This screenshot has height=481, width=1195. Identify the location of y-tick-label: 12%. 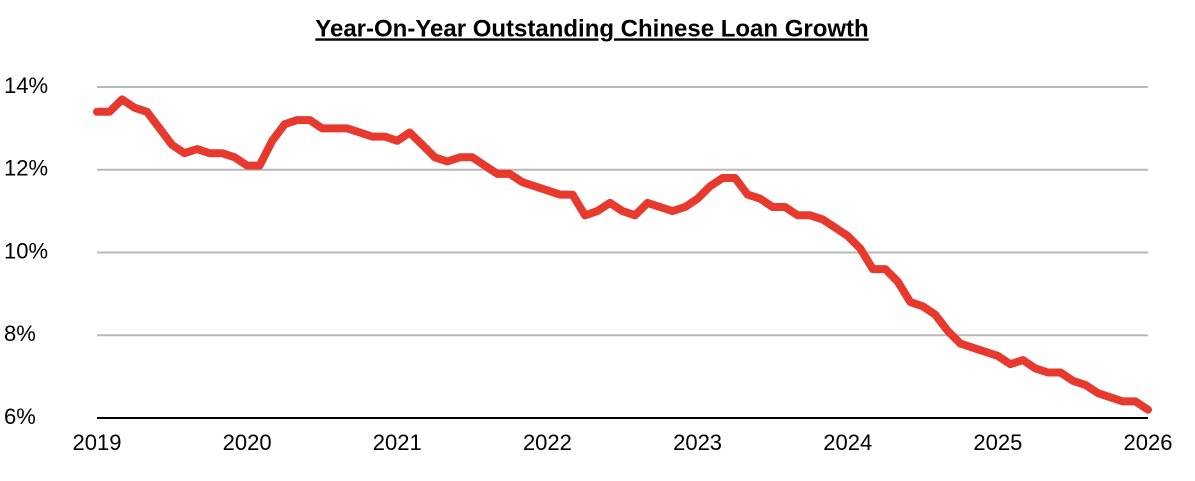
(26, 168).